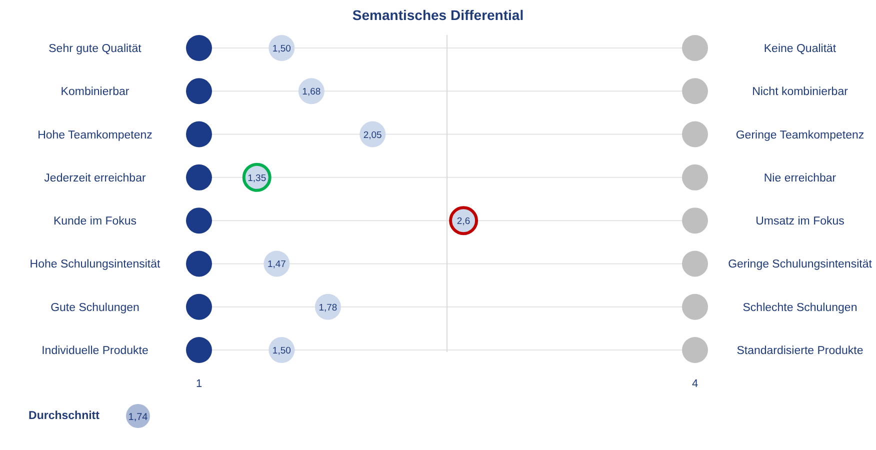 The width and height of the screenshot is (876, 450). Describe the element at coordinates (95, 49) in the screenshot. I see `y-tick-label: Sehr gute Qualität` at that location.